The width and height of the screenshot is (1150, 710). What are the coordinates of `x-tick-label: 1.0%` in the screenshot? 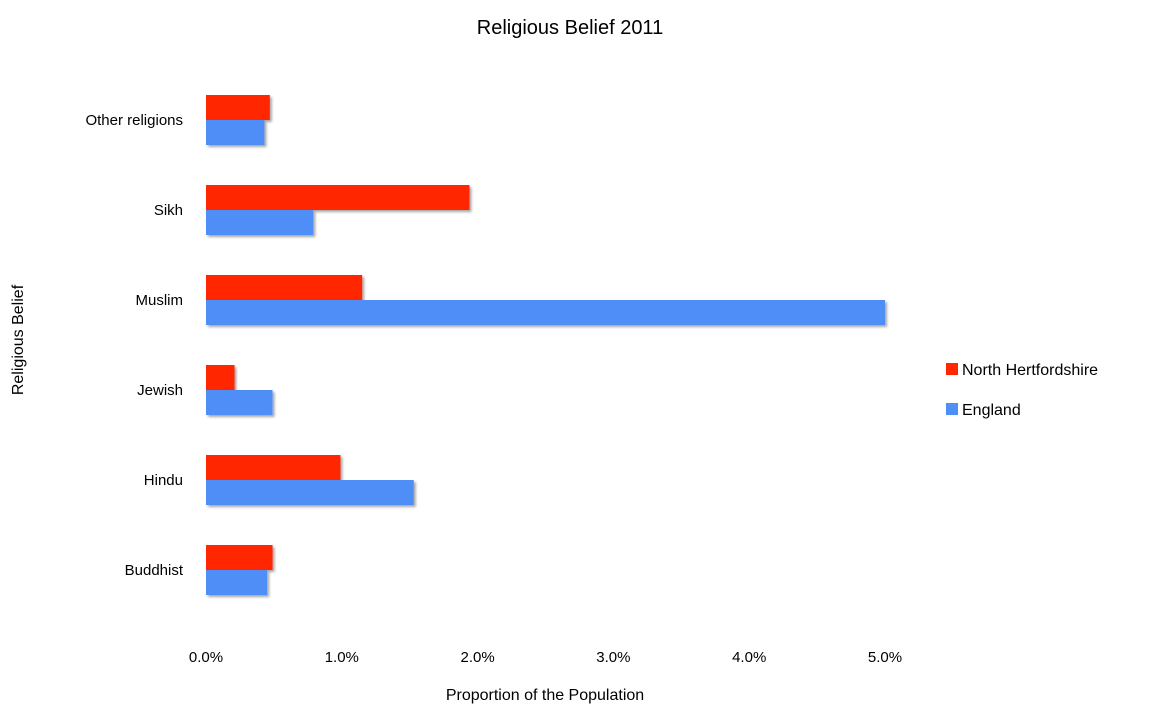 It's located at (342, 657).